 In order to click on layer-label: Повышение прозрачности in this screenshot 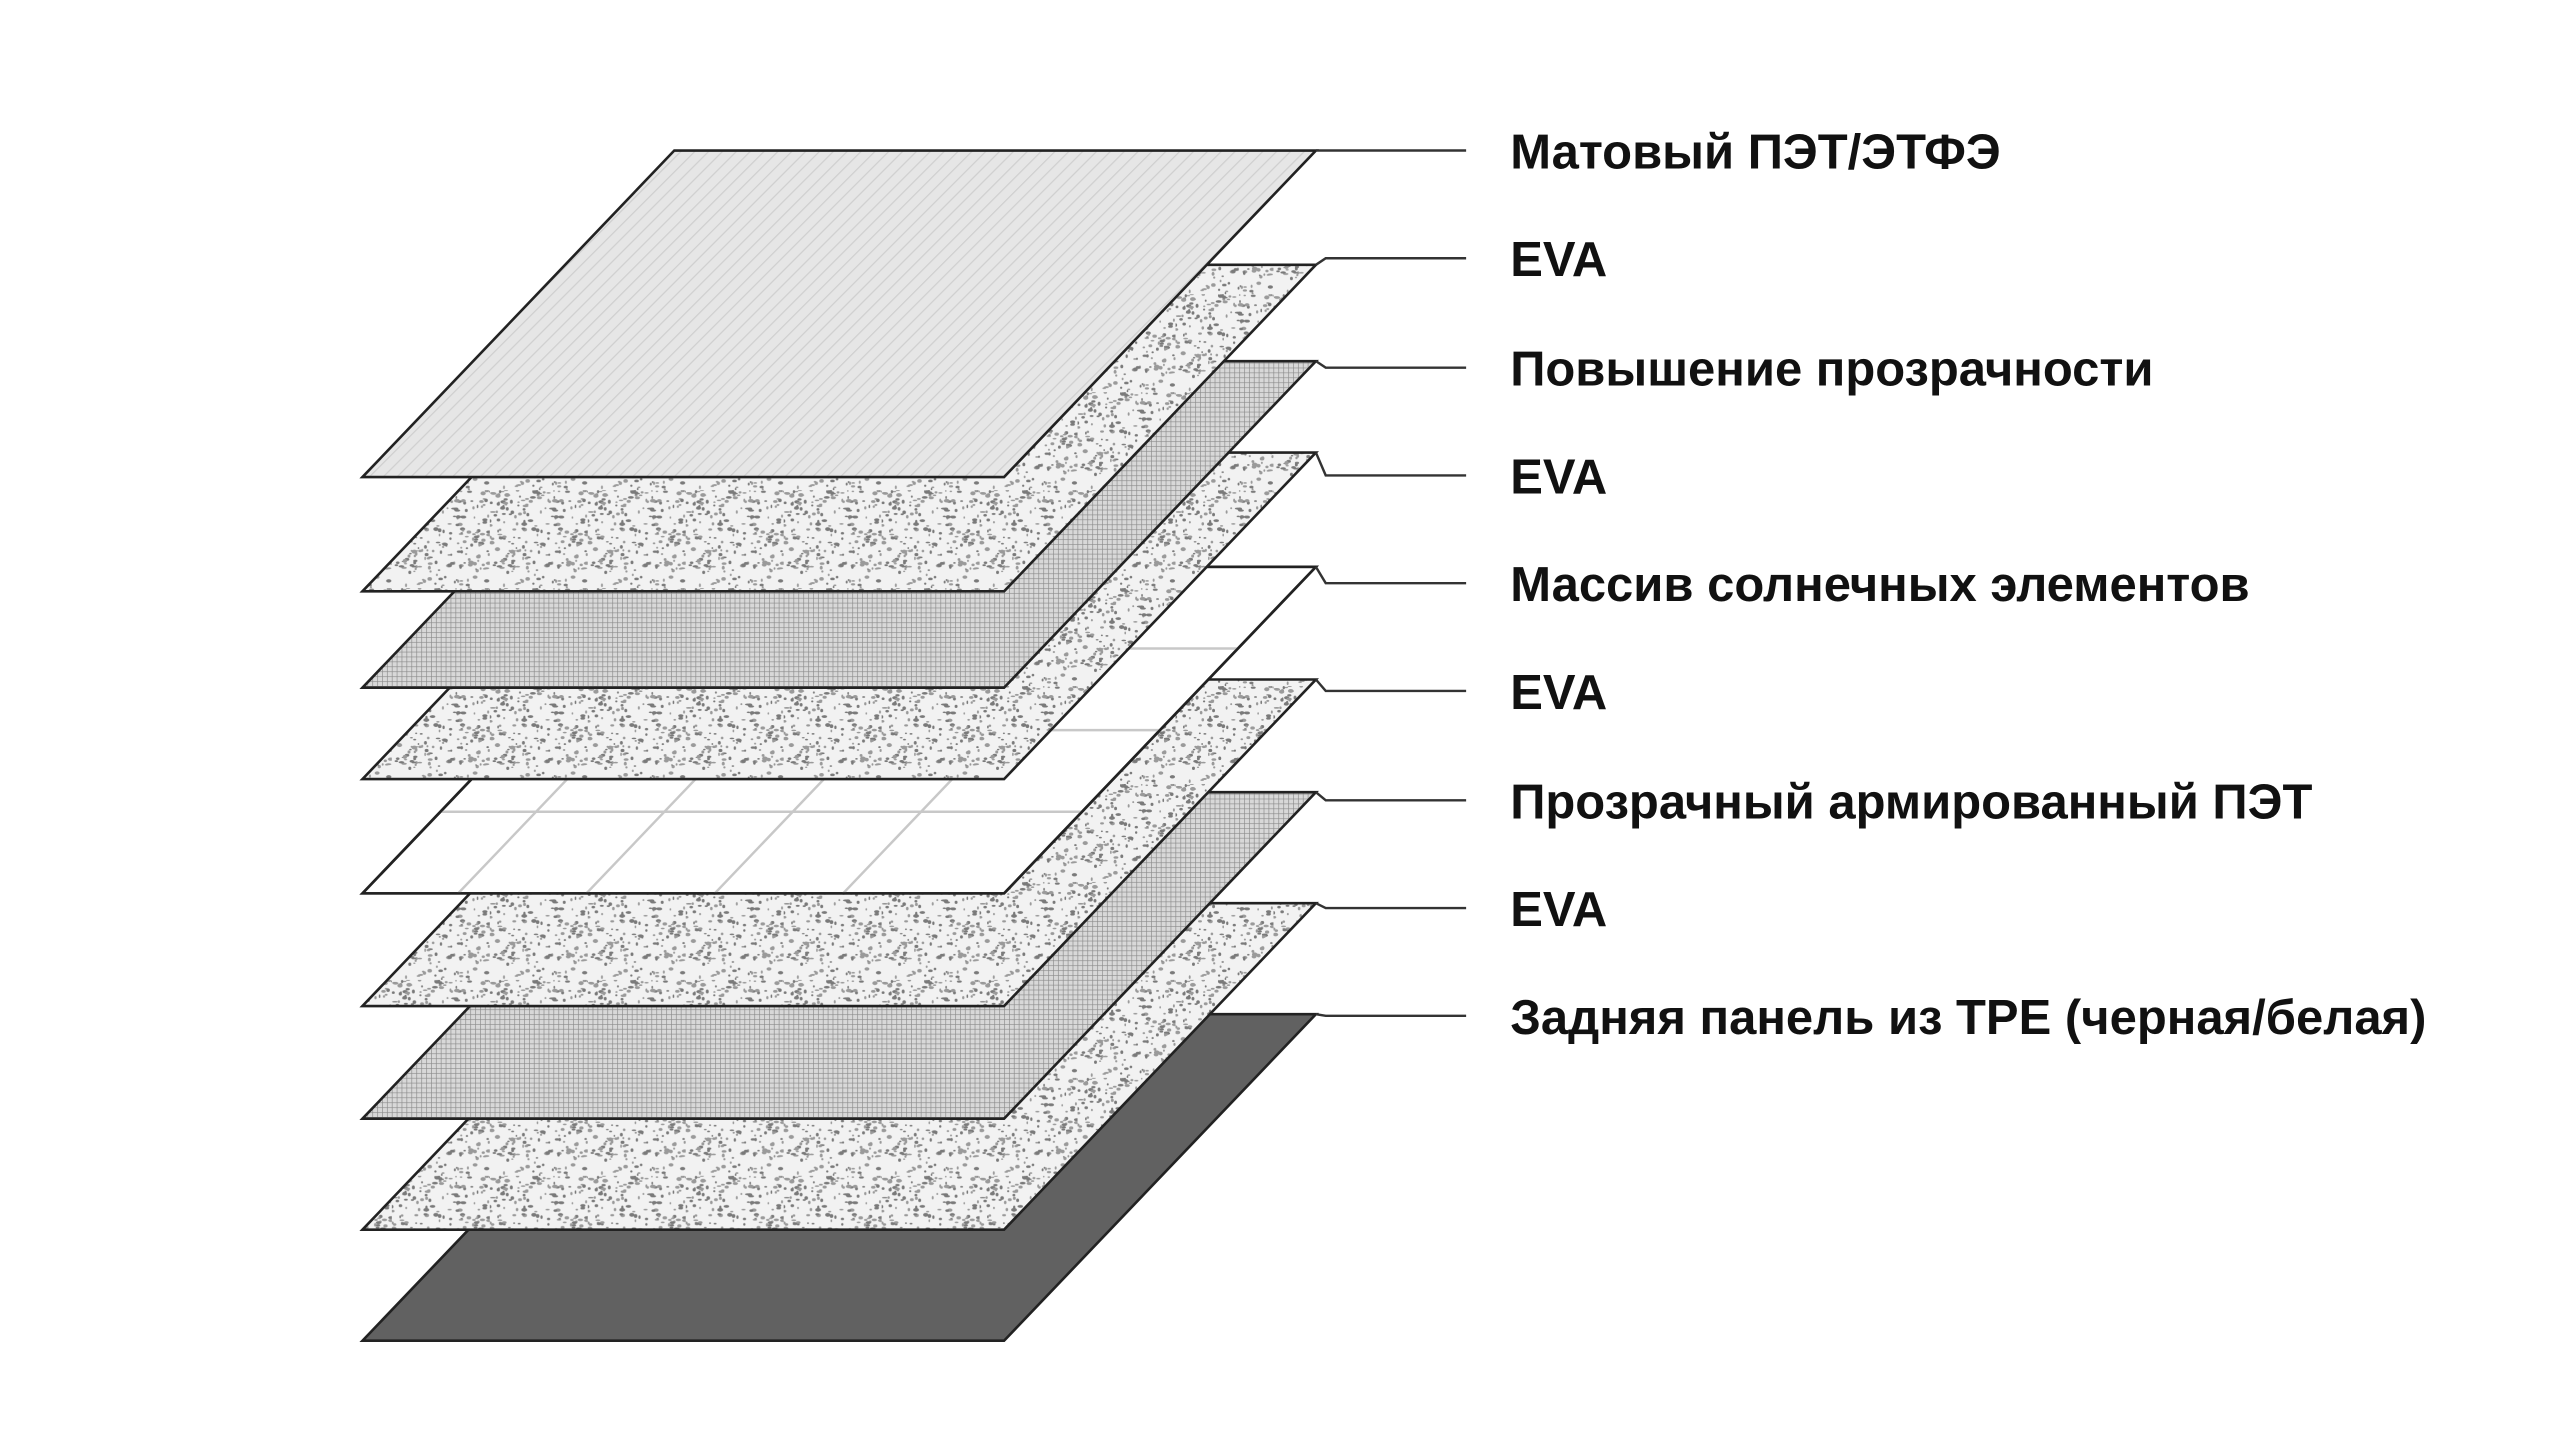, I will do `click(1831, 370)`.